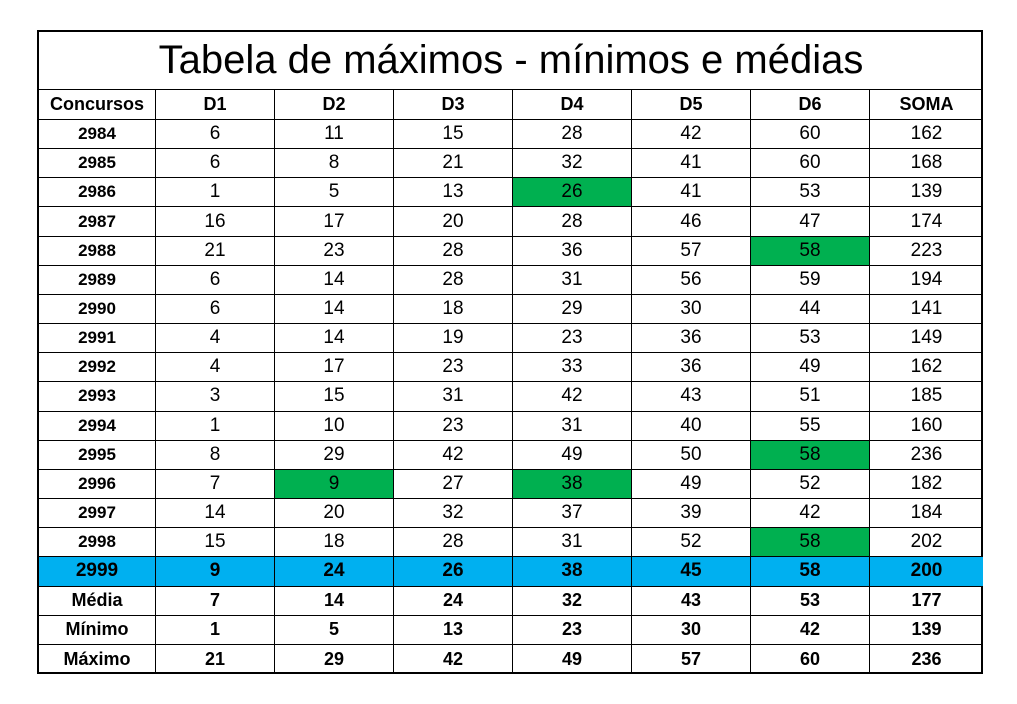 The height and width of the screenshot is (704, 1017). Describe the element at coordinates (572, 514) in the screenshot. I see `value-cell: 37` at that location.